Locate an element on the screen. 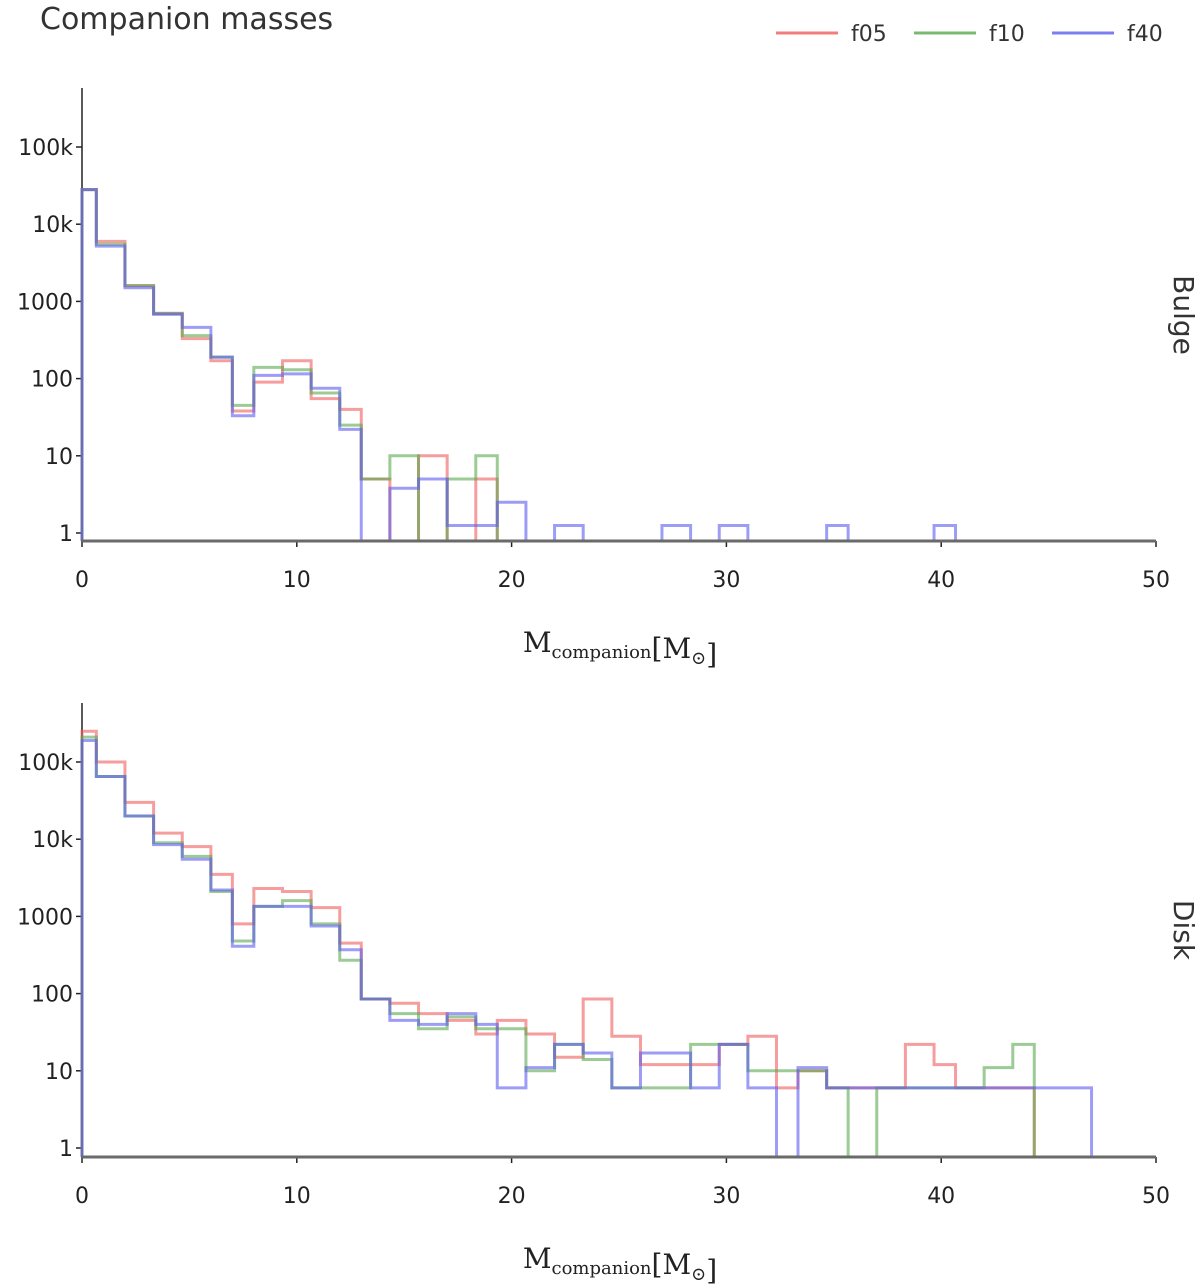  chart-title: Companion masses is located at coordinates (187, 19).